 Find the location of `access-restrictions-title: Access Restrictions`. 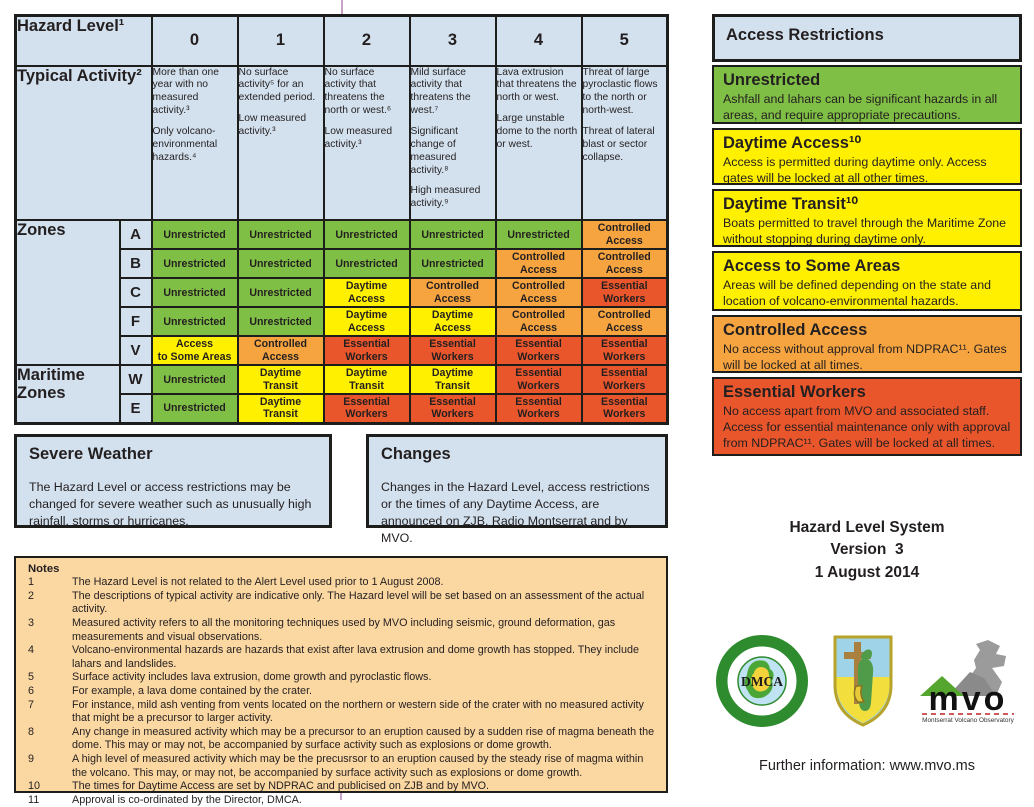

access-restrictions-title: Access Restrictions is located at coordinates (805, 35).